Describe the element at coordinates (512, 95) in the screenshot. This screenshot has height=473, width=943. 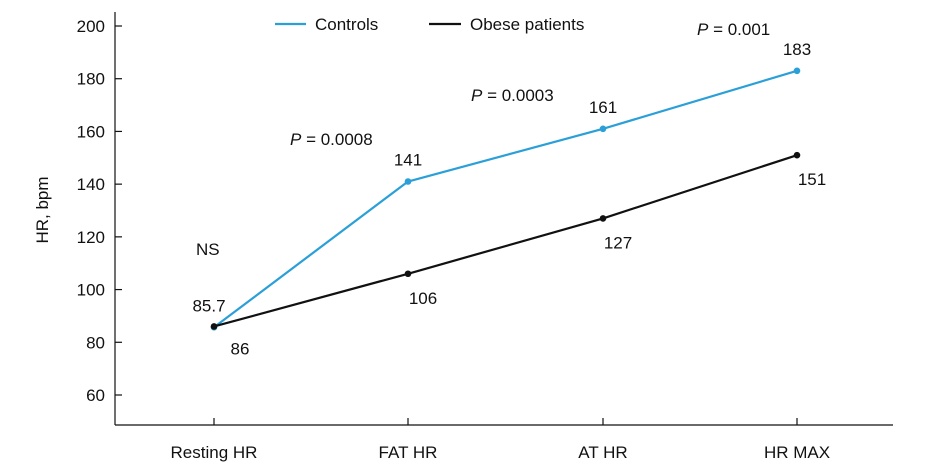
I see `annotation-label: P = 0.0003` at that location.